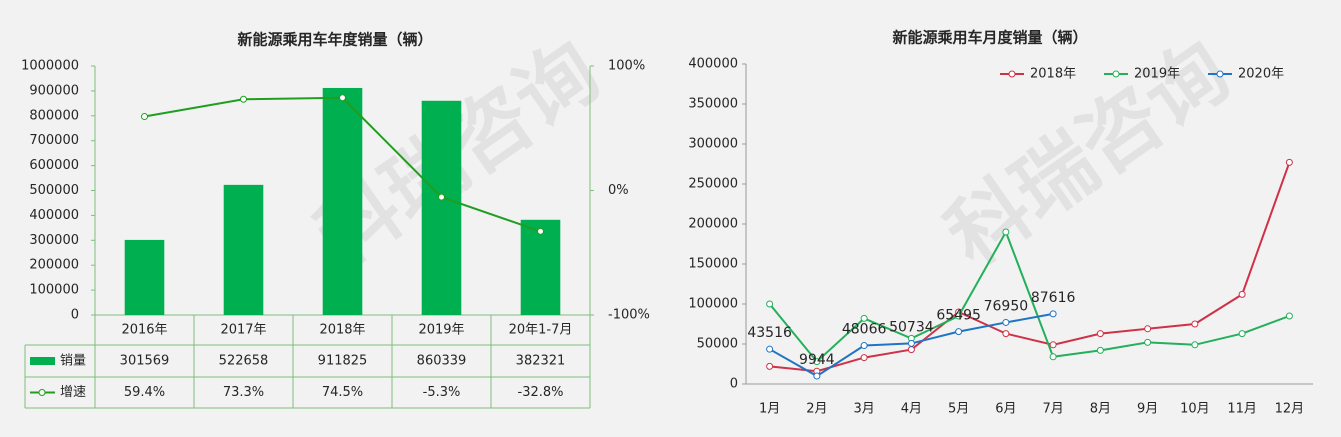 The image size is (1341, 437). Describe the element at coordinates (713, 264) in the screenshot. I see `y-tick-label: 150000` at that location.